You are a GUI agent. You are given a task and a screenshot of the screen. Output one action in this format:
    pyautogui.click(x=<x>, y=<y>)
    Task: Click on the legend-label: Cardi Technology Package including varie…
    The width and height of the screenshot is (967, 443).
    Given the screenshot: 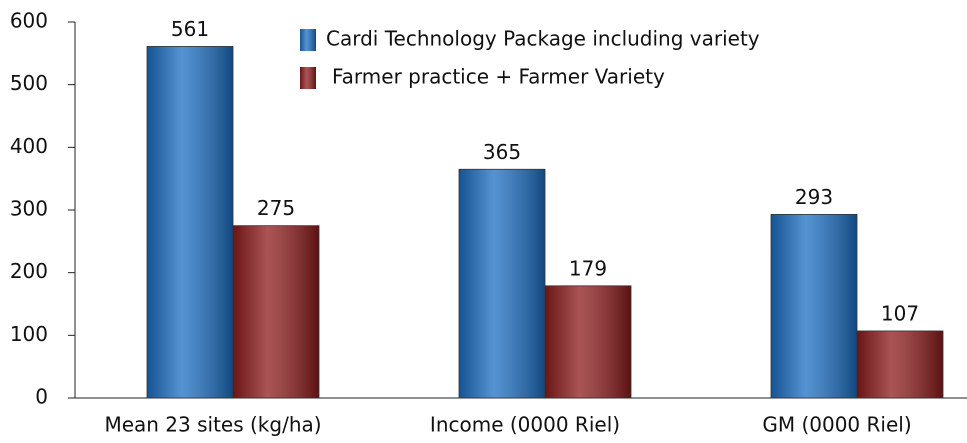 What is the action you would take?
    pyautogui.click(x=543, y=39)
    